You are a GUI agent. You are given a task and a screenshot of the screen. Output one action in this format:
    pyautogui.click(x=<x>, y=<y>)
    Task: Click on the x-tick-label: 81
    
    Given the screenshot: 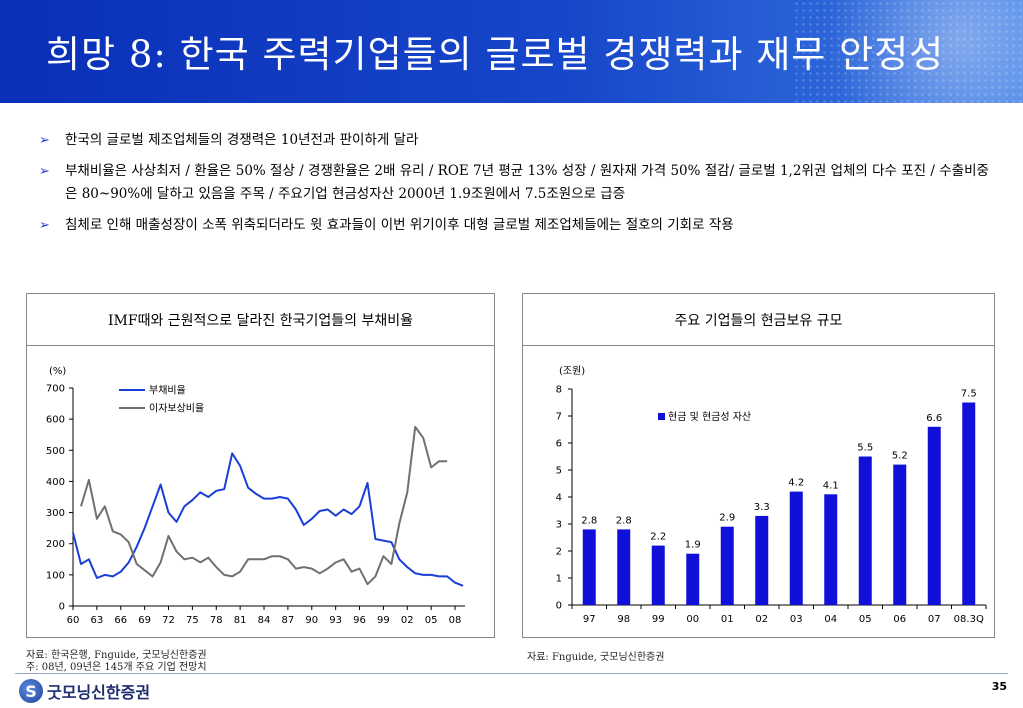 What is the action you would take?
    pyautogui.click(x=240, y=620)
    